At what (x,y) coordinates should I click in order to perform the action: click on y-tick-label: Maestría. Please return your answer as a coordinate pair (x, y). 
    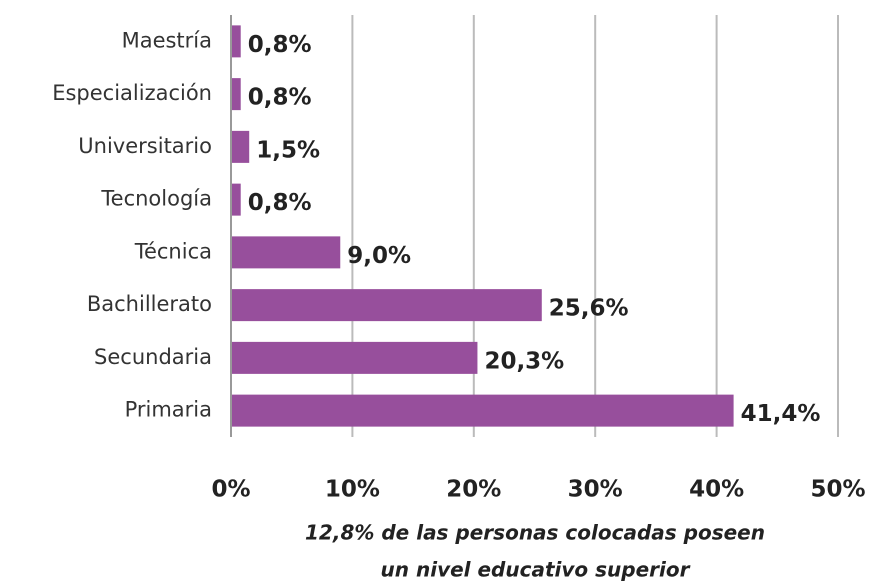
    Looking at the image, I should click on (167, 40).